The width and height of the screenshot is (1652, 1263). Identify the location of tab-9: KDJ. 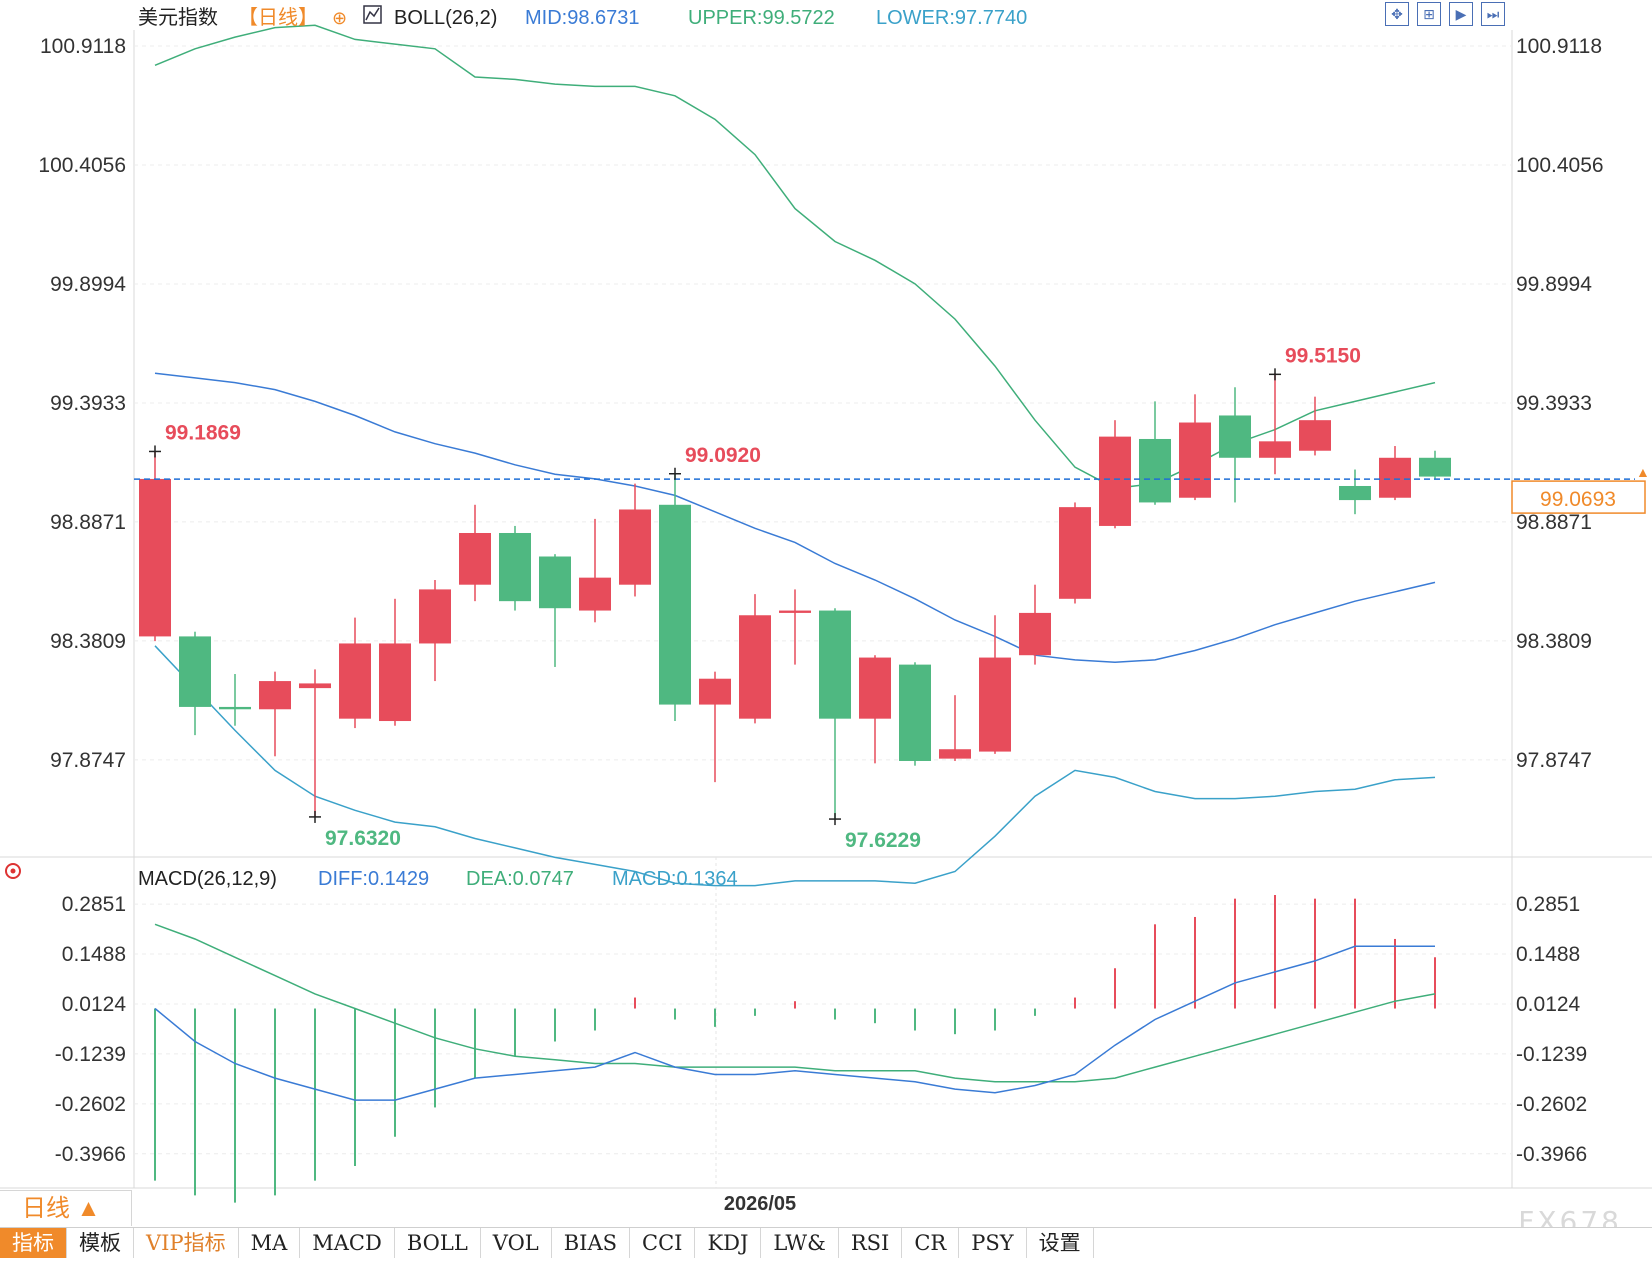
(728, 1243).